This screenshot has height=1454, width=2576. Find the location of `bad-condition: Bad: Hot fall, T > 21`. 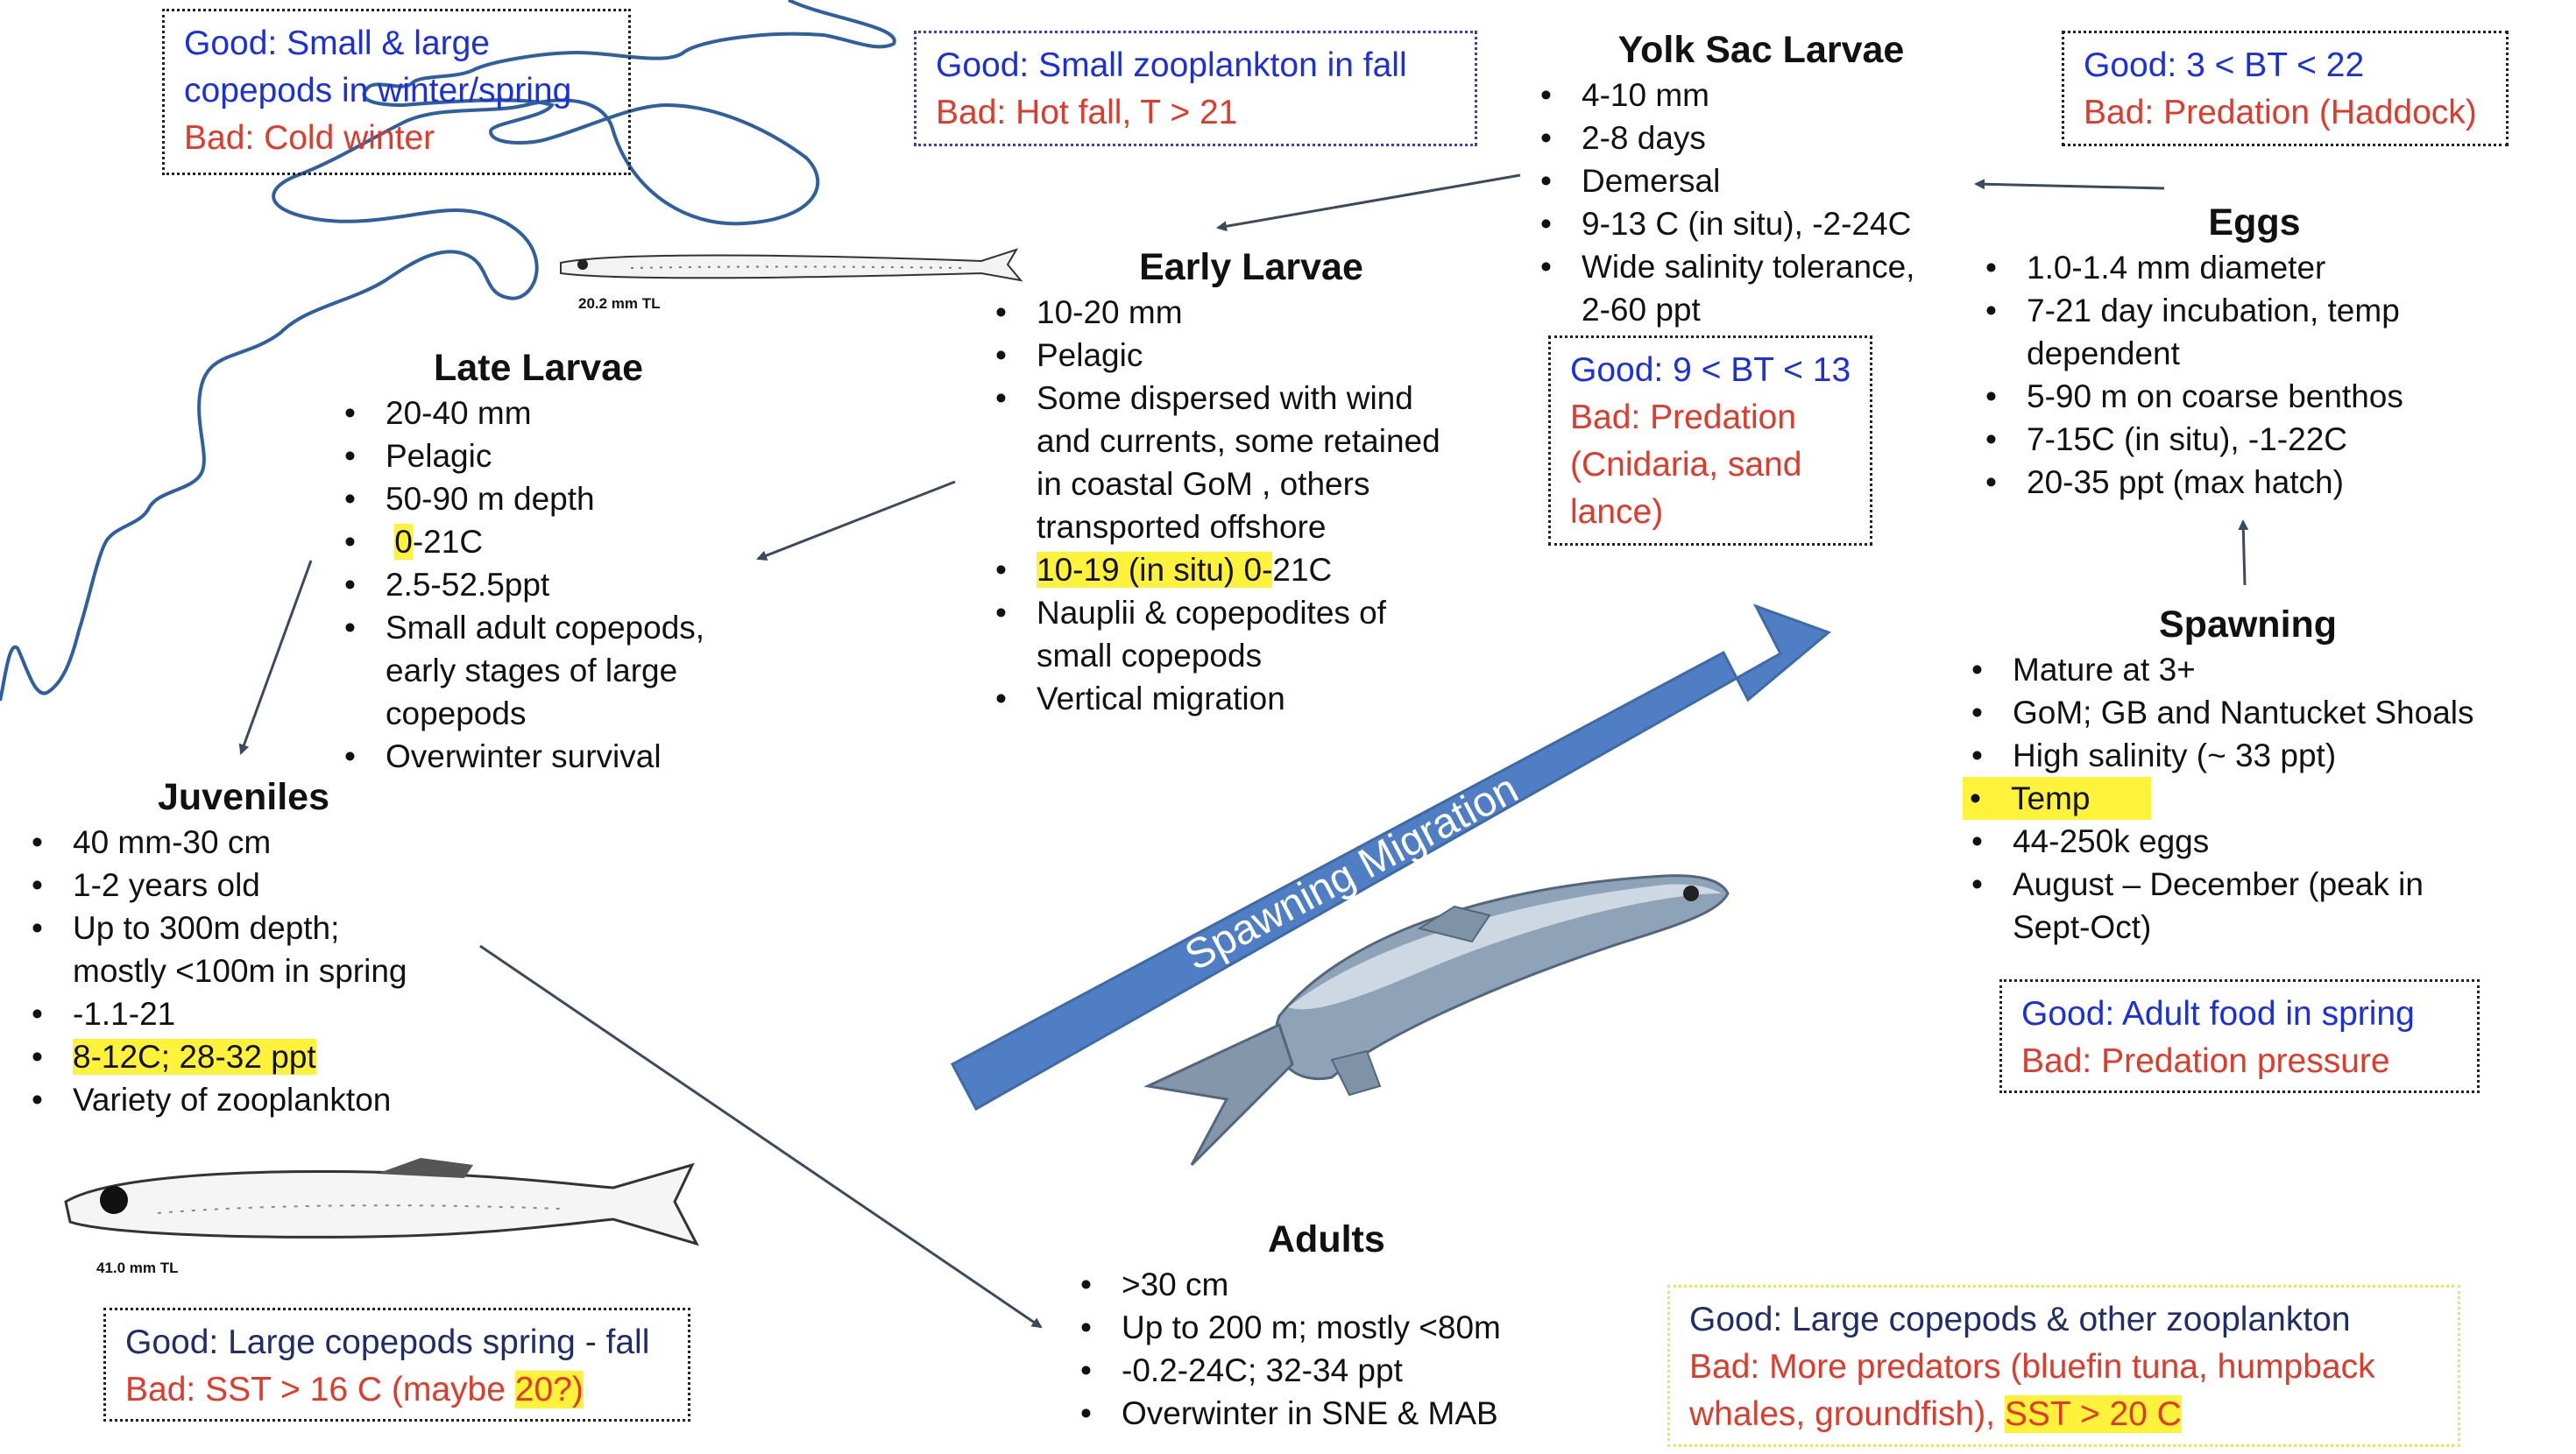

bad-condition: Bad: Hot fall, T > 21 is located at coordinates (1087, 112).